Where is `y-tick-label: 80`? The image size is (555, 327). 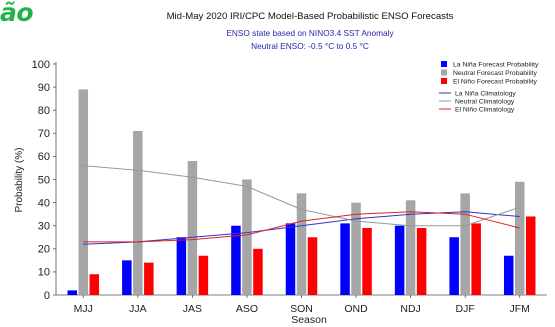
y-tick-label: 80 is located at coordinates (44, 111).